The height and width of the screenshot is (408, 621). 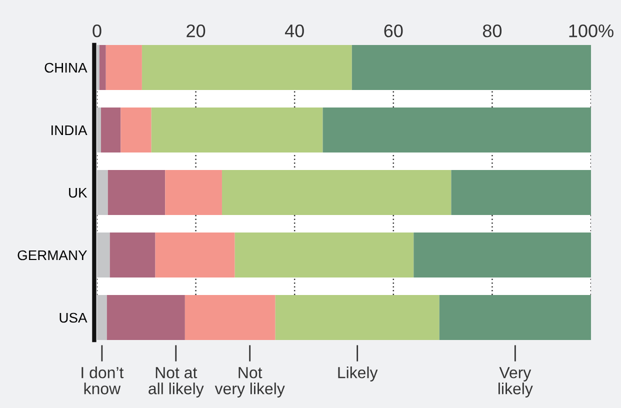 What do you see at coordinates (196, 31) in the screenshot?
I see `x-tick-label: 20` at bounding box center [196, 31].